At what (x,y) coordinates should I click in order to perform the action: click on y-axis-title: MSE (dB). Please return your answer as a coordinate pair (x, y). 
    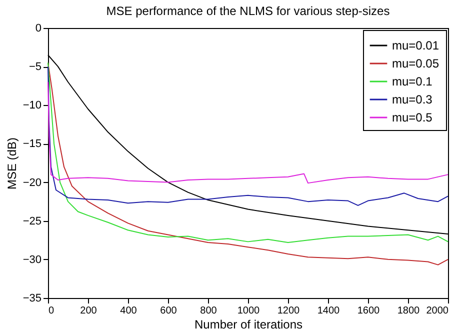
    Looking at the image, I should click on (11, 163).